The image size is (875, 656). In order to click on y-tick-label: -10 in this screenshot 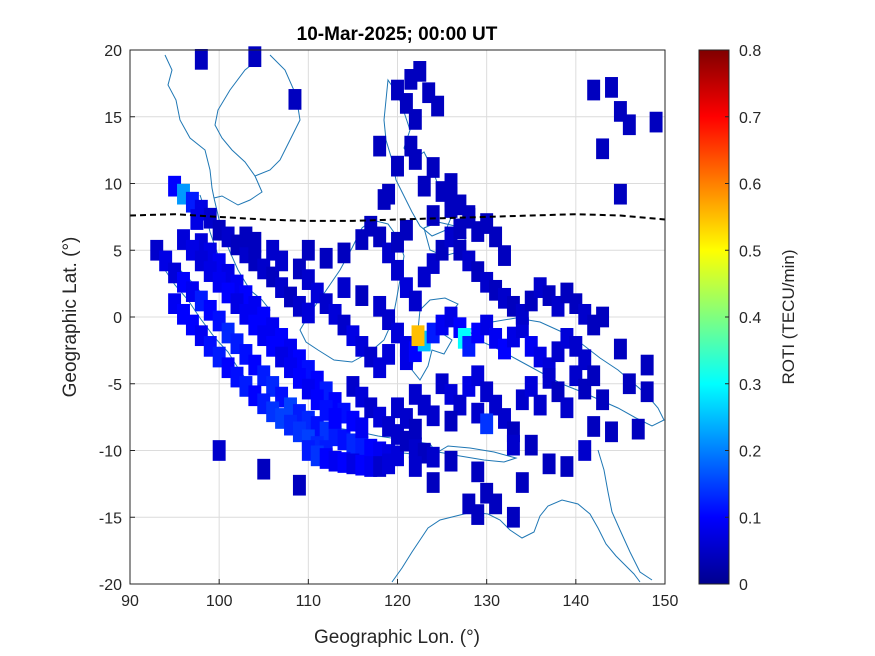, I will do `click(110, 452)`.